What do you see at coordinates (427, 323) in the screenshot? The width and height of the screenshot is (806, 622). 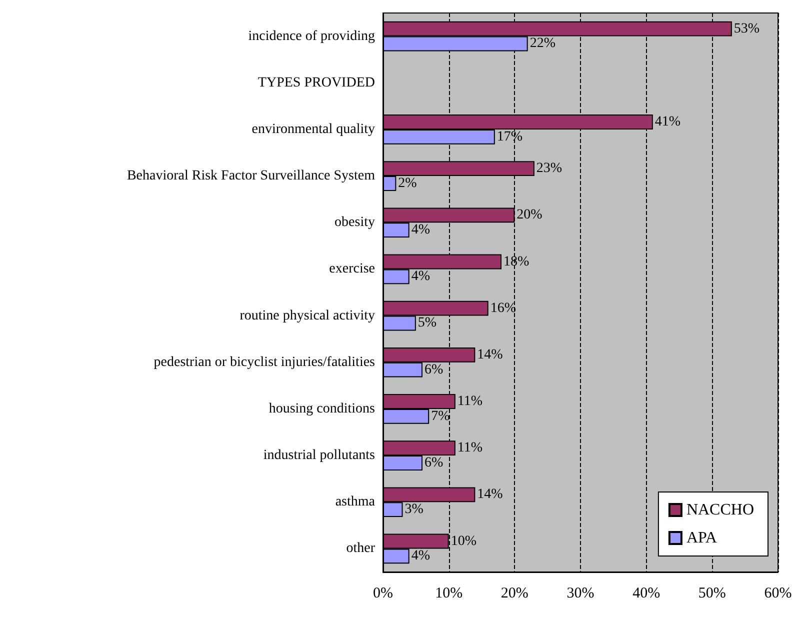 I see `data-label: 5%` at bounding box center [427, 323].